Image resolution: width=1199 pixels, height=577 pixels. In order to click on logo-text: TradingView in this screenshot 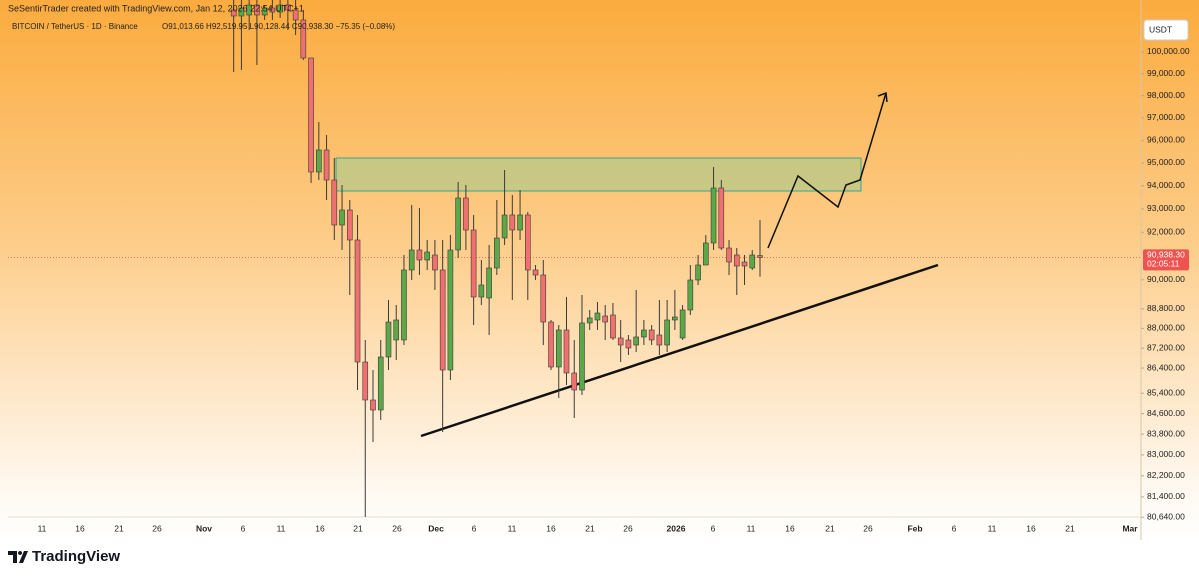, I will do `click(76, 556)`.